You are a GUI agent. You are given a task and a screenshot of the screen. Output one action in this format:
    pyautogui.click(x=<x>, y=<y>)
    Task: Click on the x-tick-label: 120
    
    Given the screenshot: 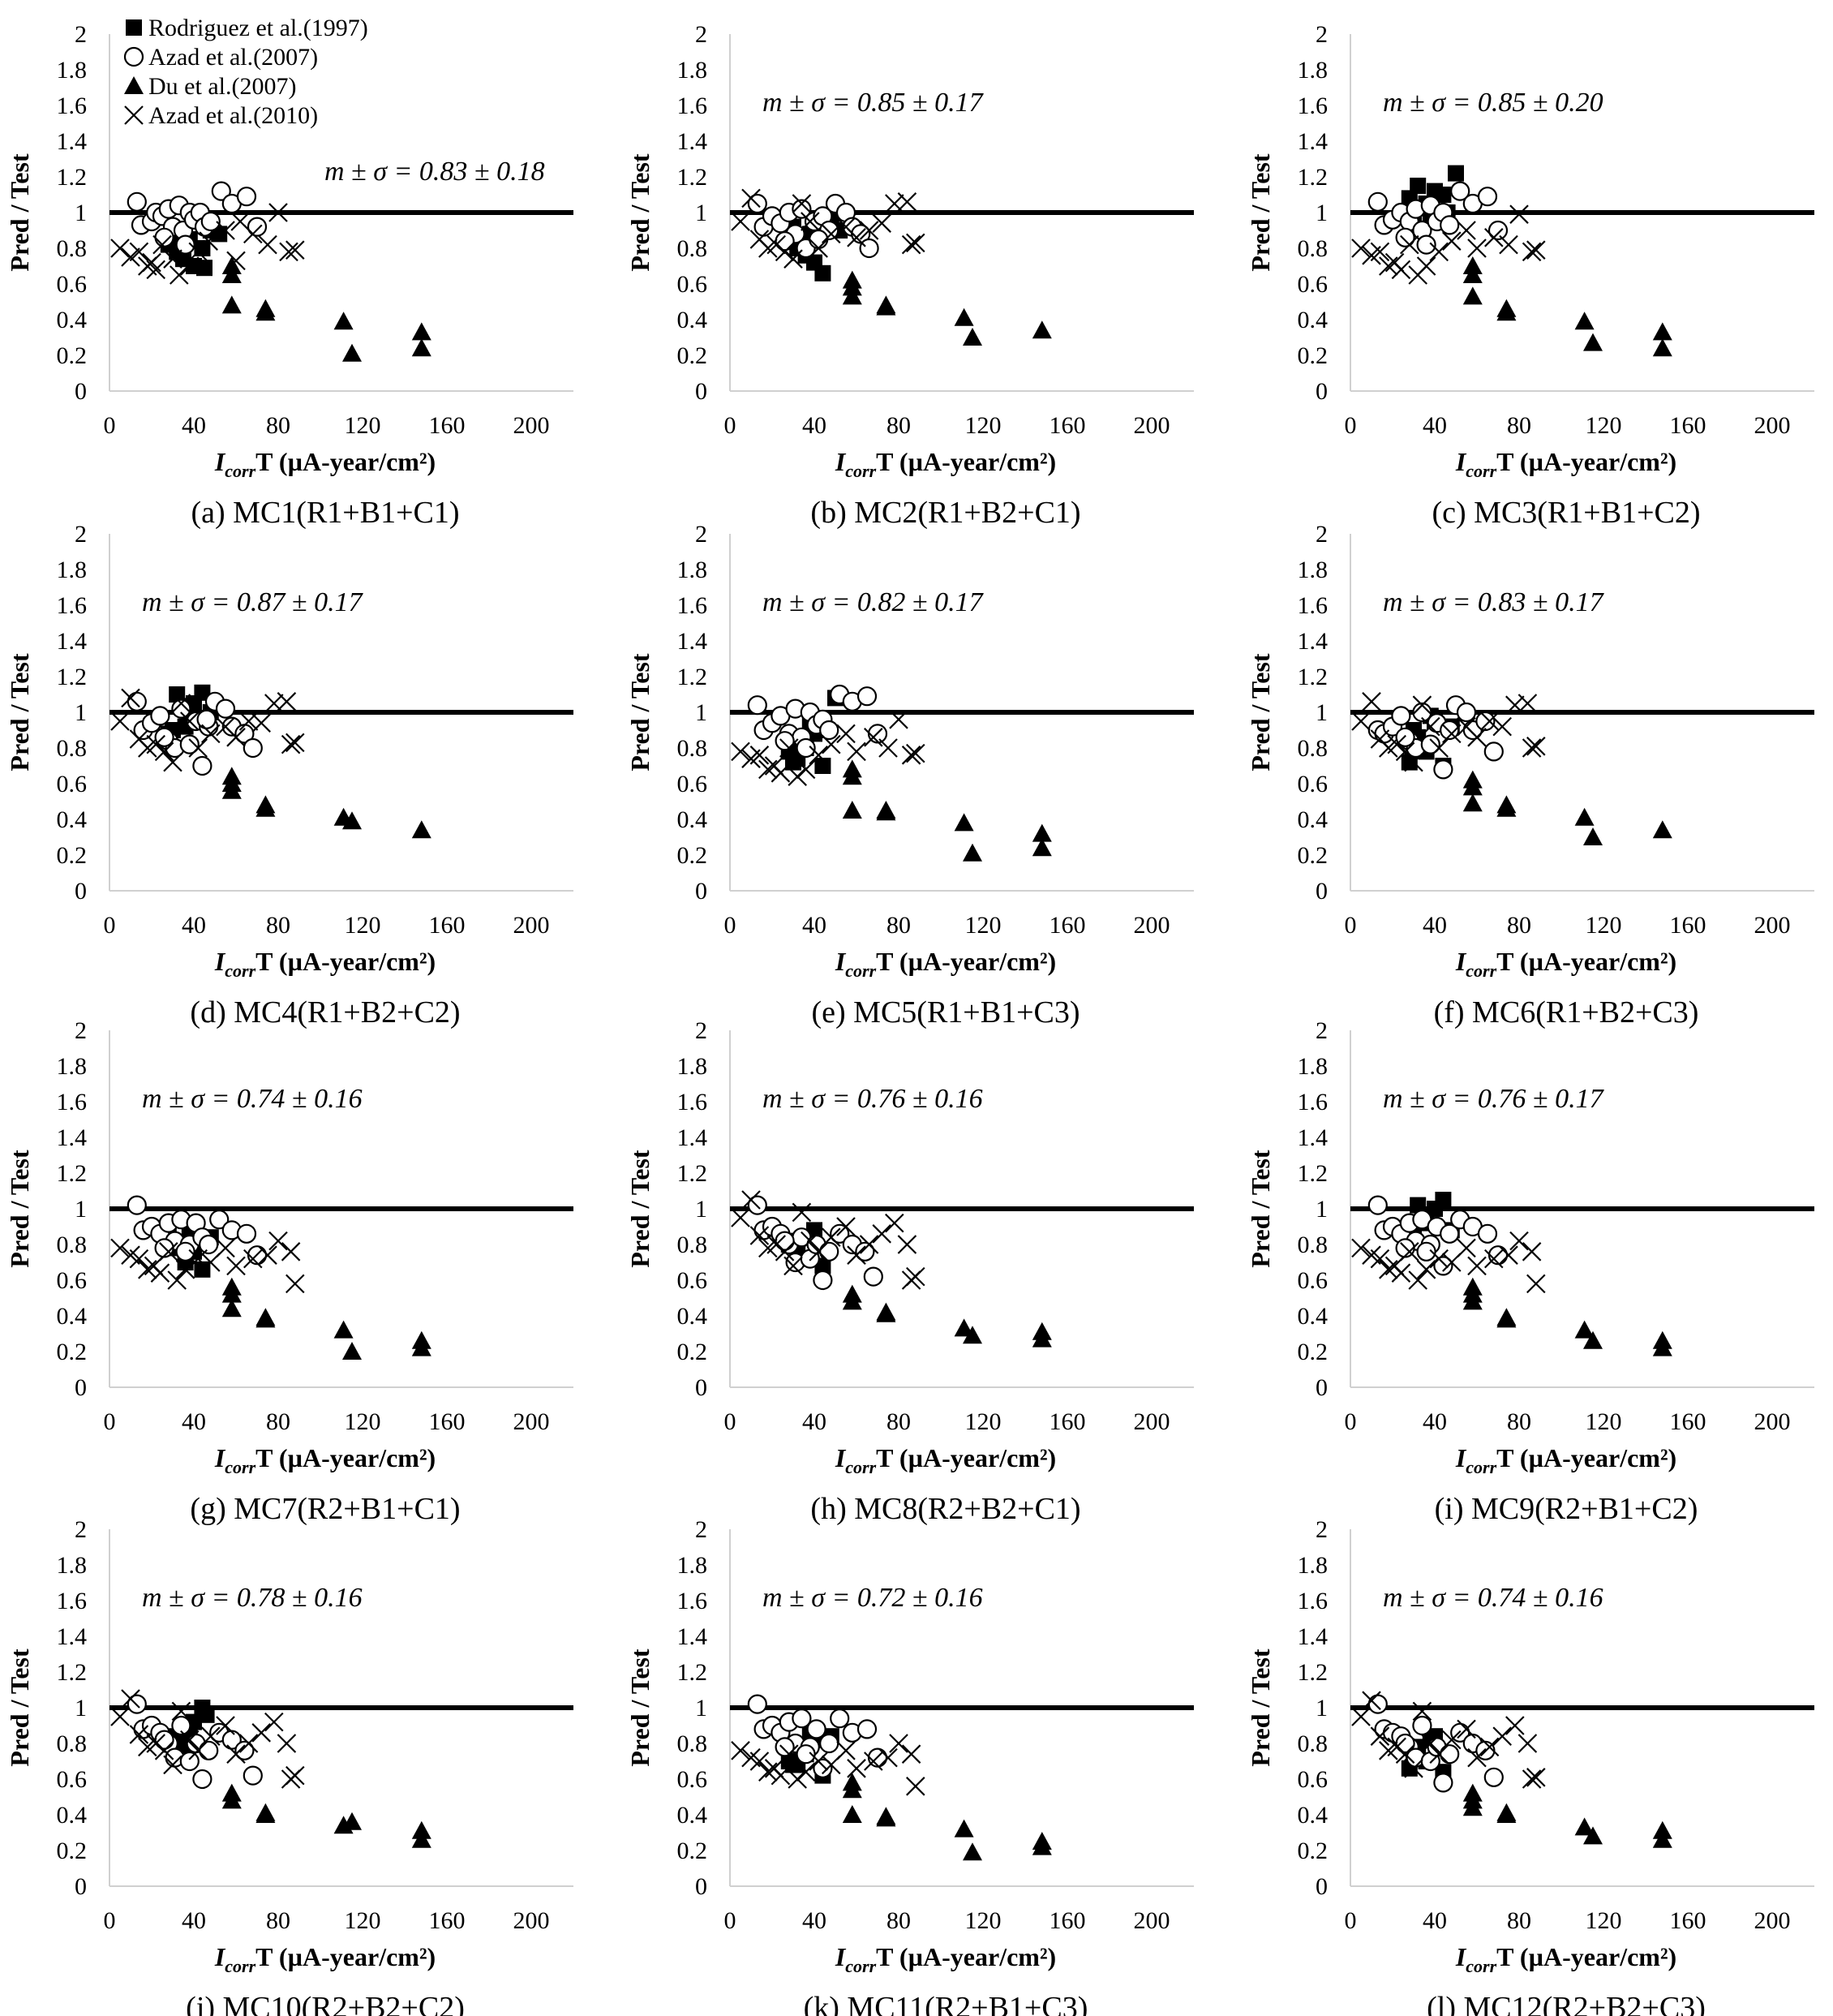 What is the action you would take?
    pyautogui.click(x=363, y=925)
    